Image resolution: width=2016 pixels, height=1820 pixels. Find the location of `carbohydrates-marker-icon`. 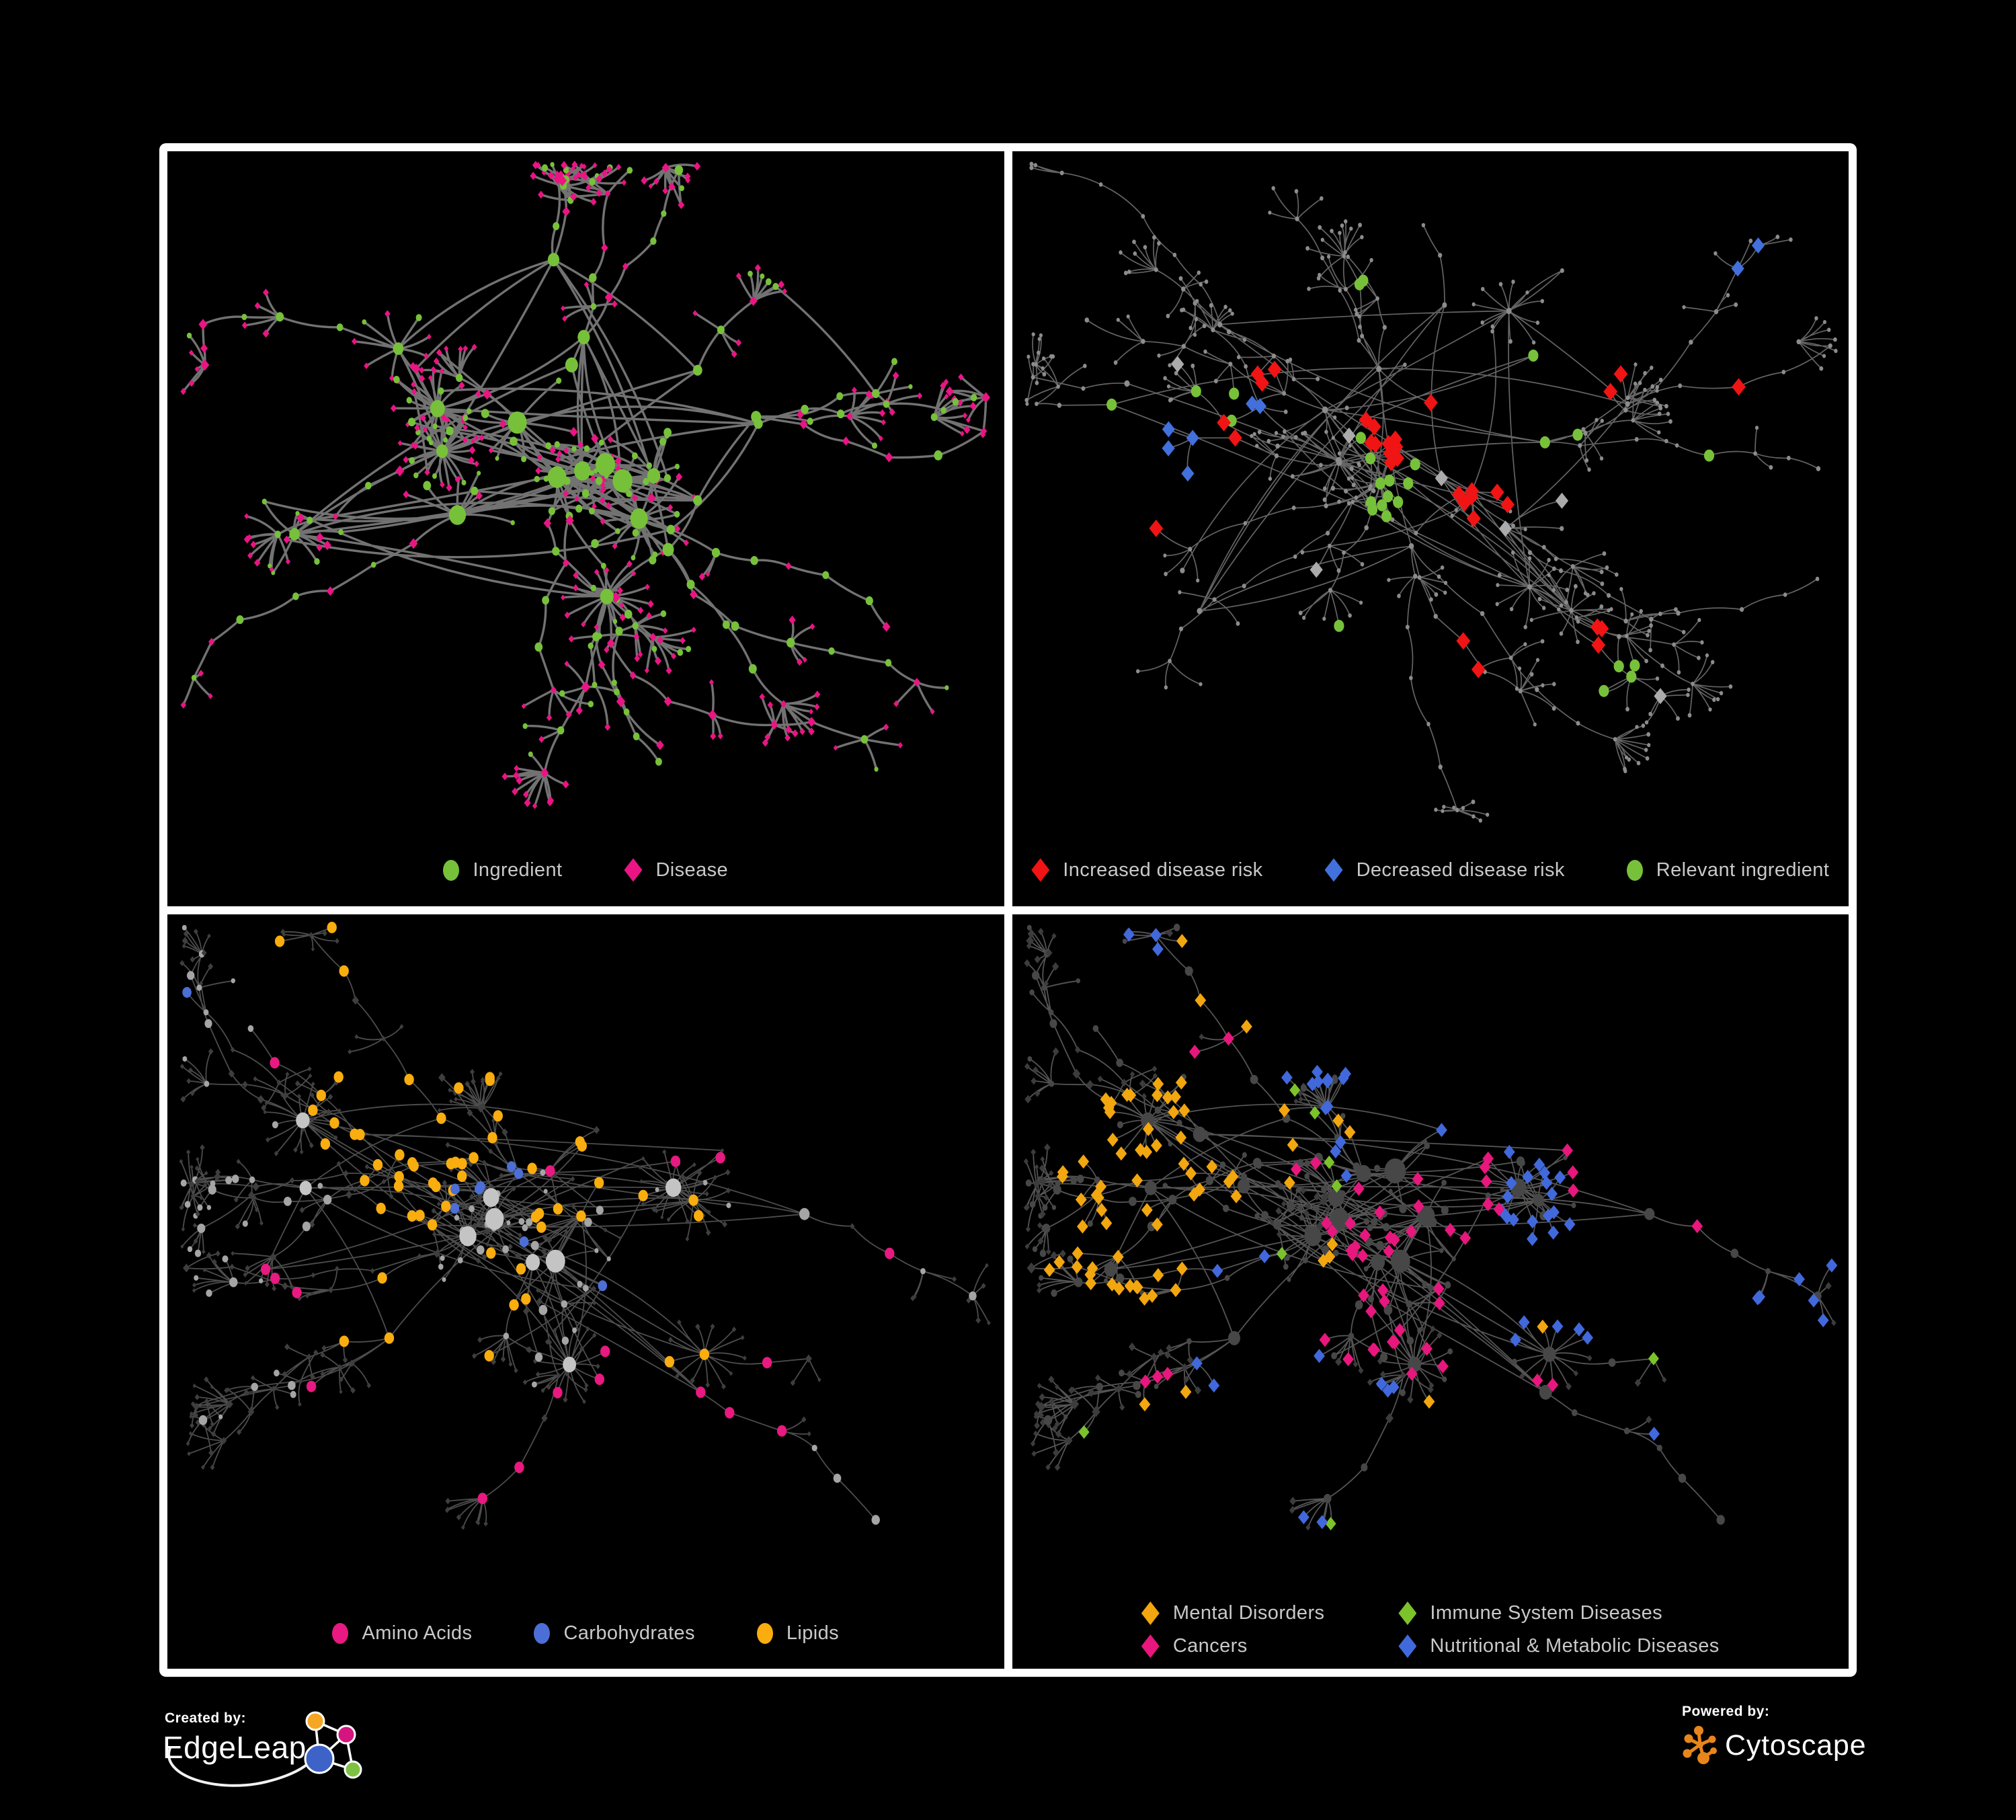

carbohydrates-marker-icon is located at coordinates (542, 1633).